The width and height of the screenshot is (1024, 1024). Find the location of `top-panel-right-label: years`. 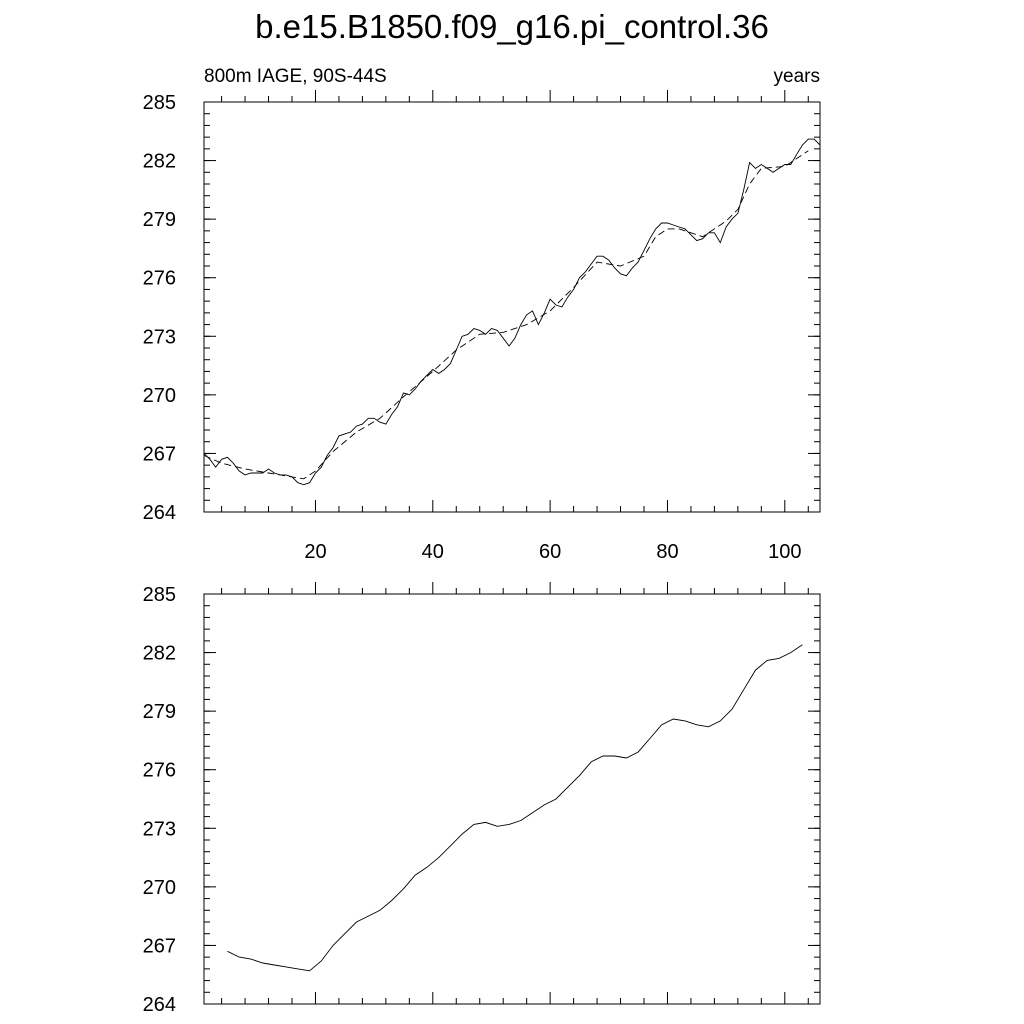

top-panel-right-label: years is located at coordinates (797, 76).